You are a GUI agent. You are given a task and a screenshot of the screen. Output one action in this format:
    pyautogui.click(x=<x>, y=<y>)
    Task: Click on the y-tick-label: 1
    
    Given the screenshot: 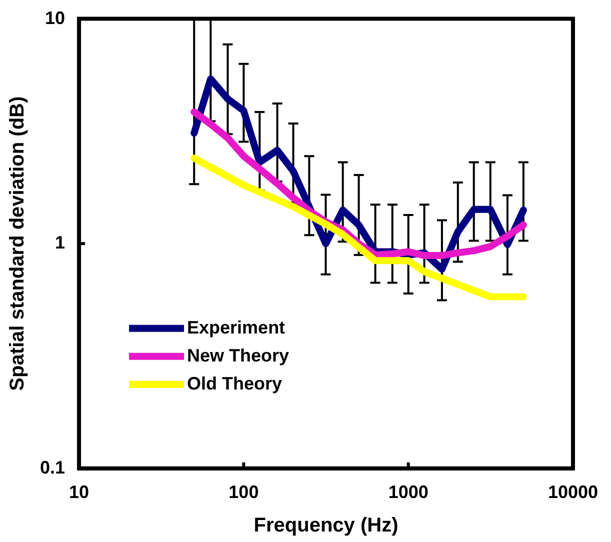 What is the action you would take?
    pyautogui.click(x=60, y=242)
    